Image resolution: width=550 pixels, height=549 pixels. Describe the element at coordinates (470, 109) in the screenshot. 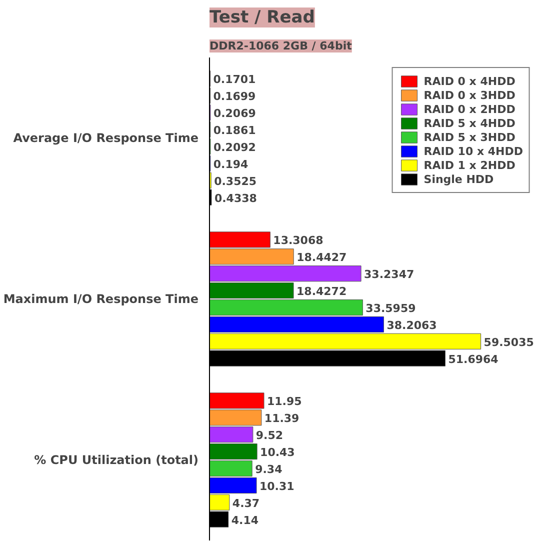

I see `legend-label: RAID 0 x 2HDD` at that location.